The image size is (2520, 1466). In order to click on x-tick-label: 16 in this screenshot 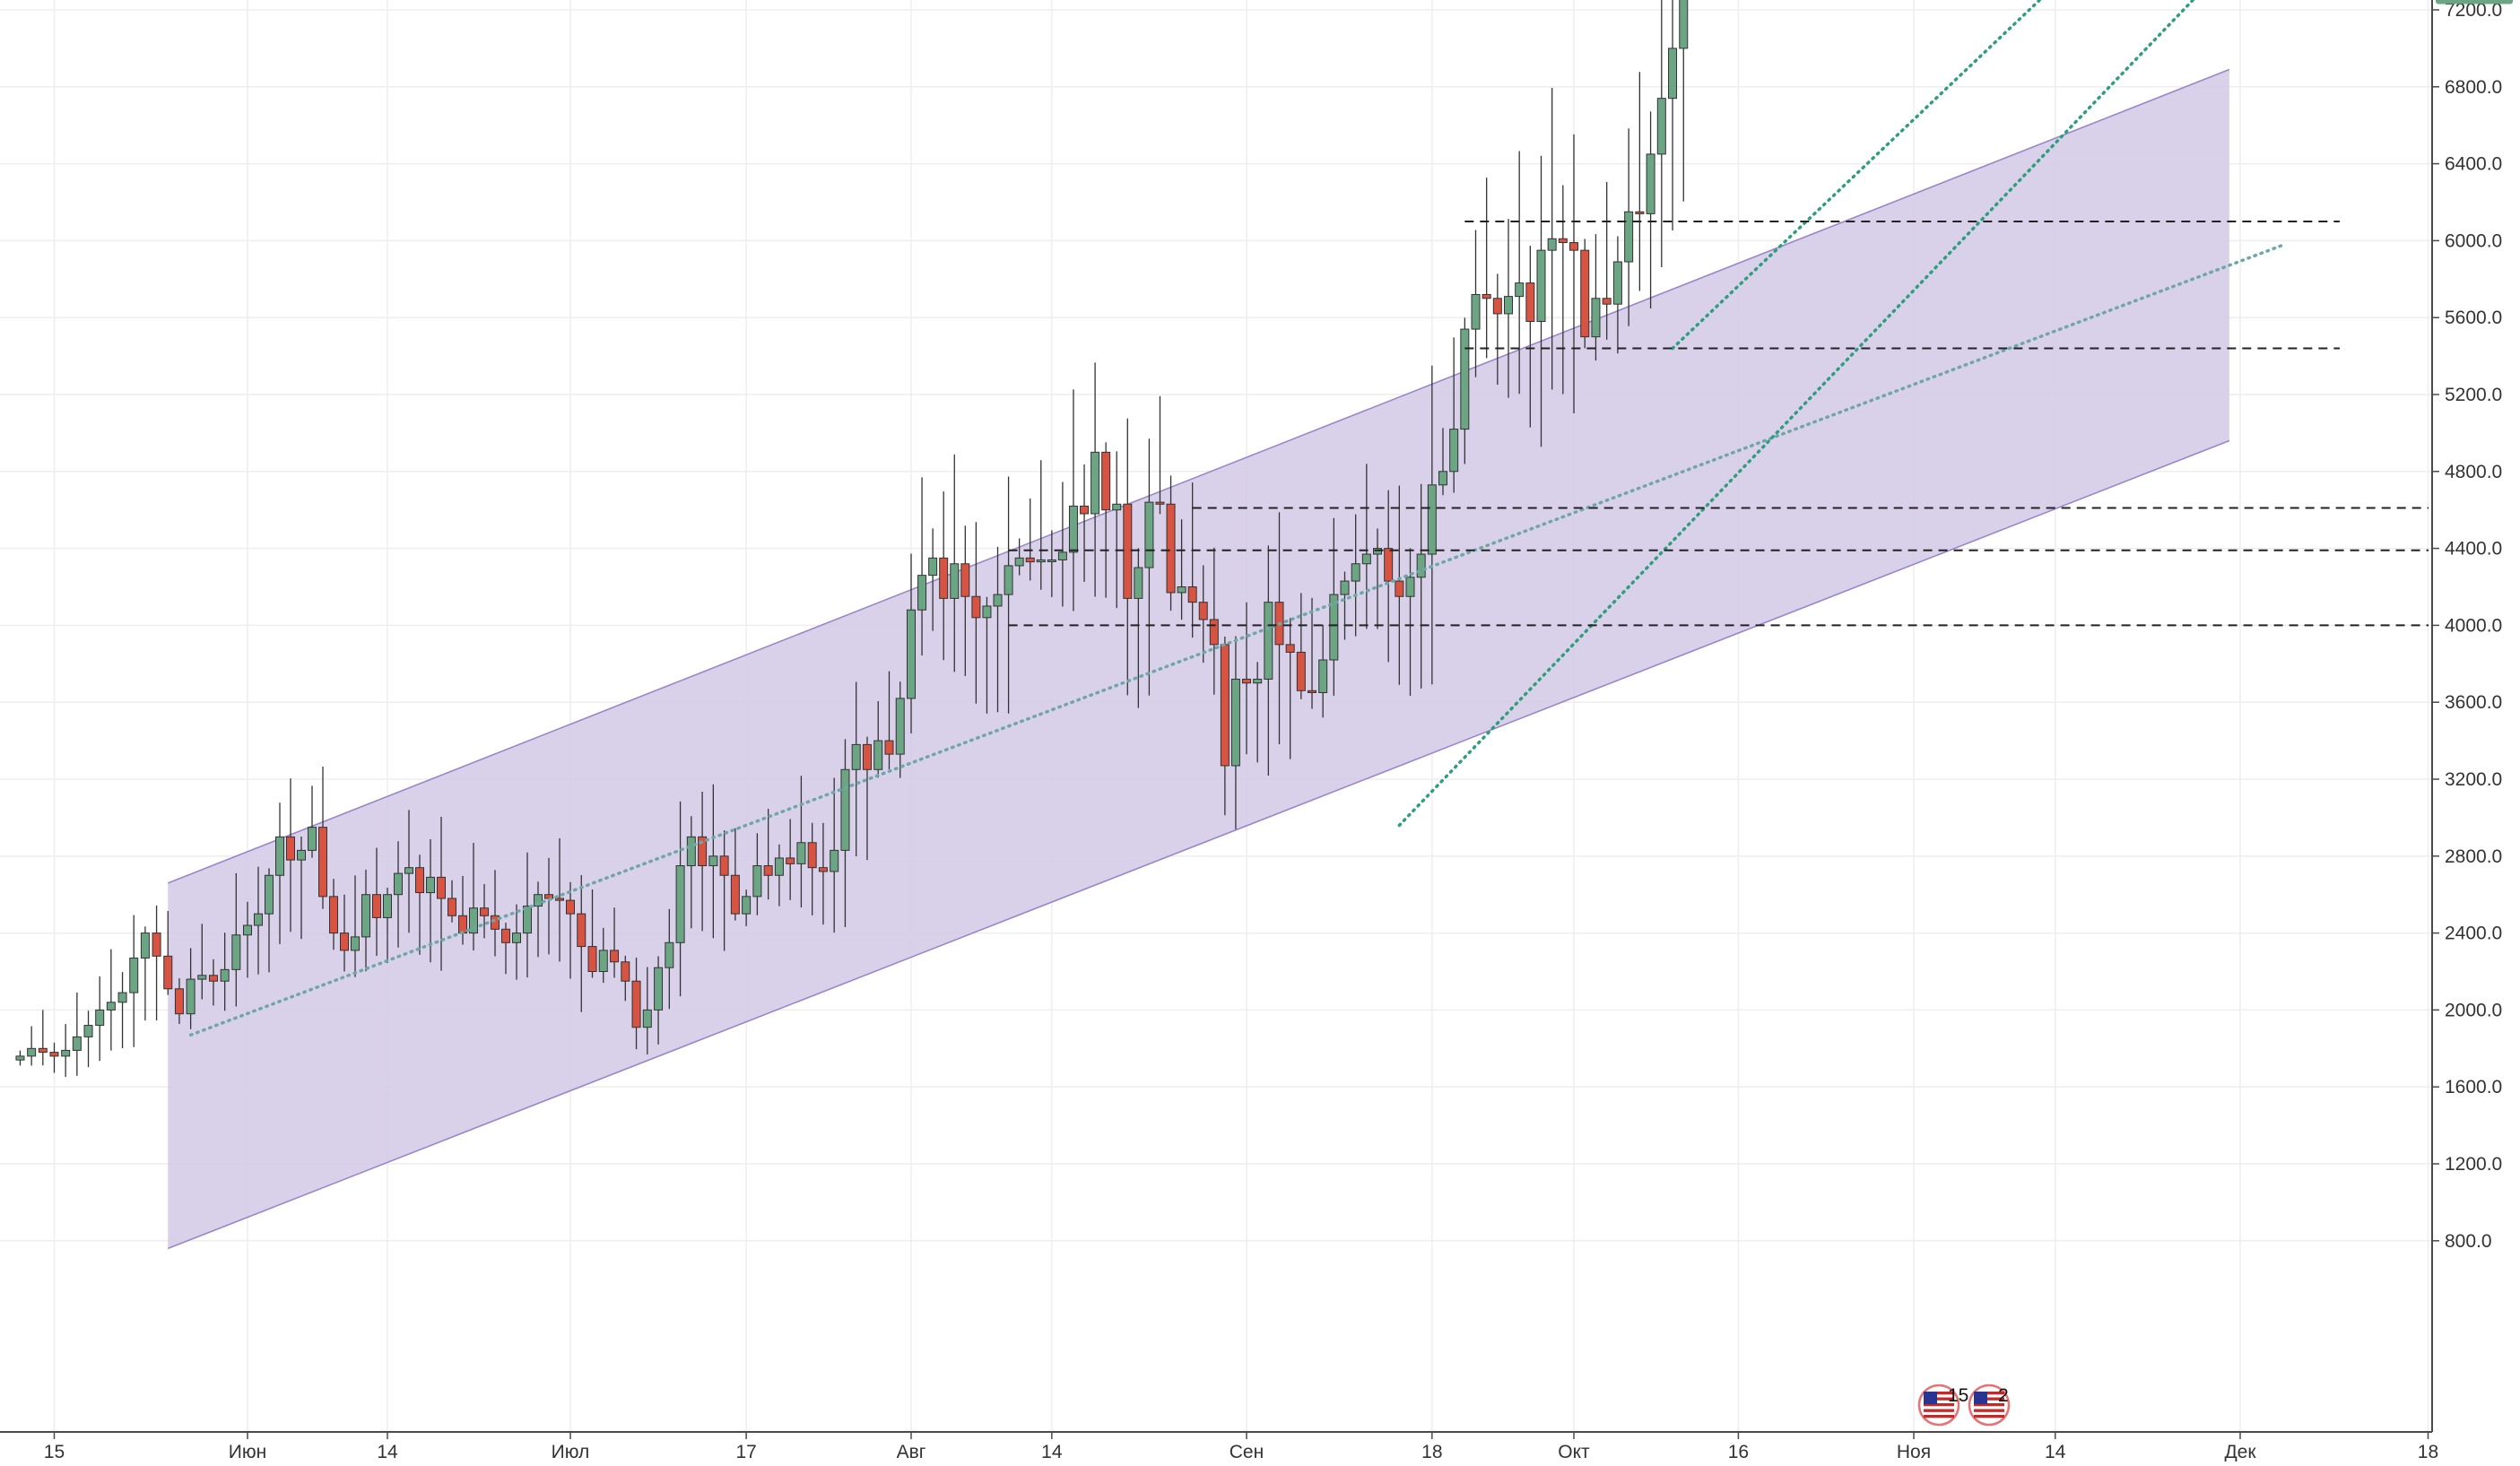, I will do `click(1738, 1452)`.